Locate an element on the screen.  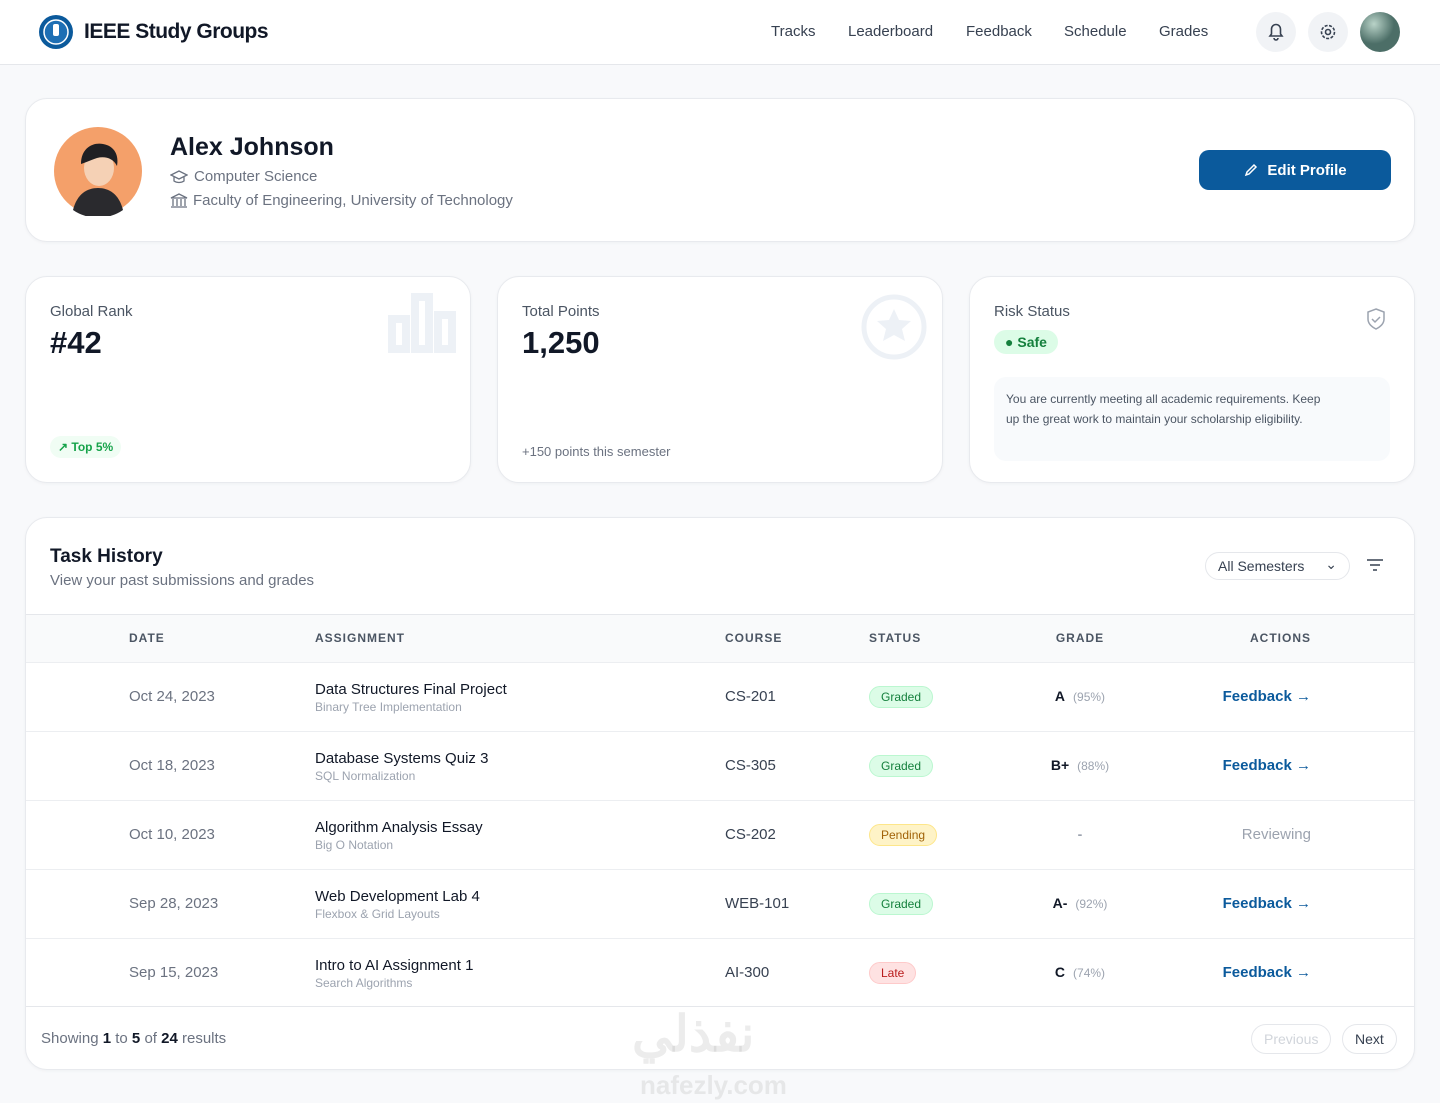
rank-value: #42 is located at coordinates (76, 342).